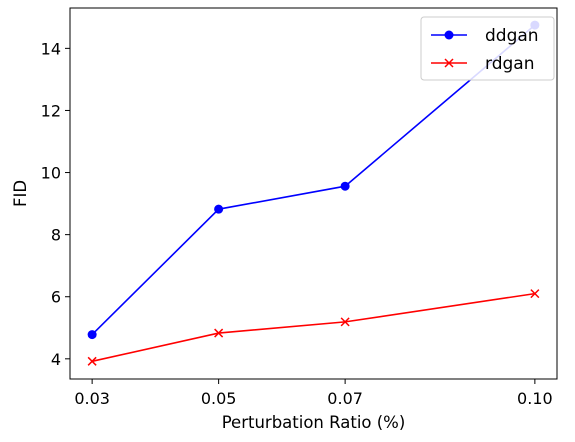 This screenshot has width=575, height=442. What do you see at coordinates (56, 297) in the screenshot?
I see `y-tick-label: 6` at bounding box center [56, 297].